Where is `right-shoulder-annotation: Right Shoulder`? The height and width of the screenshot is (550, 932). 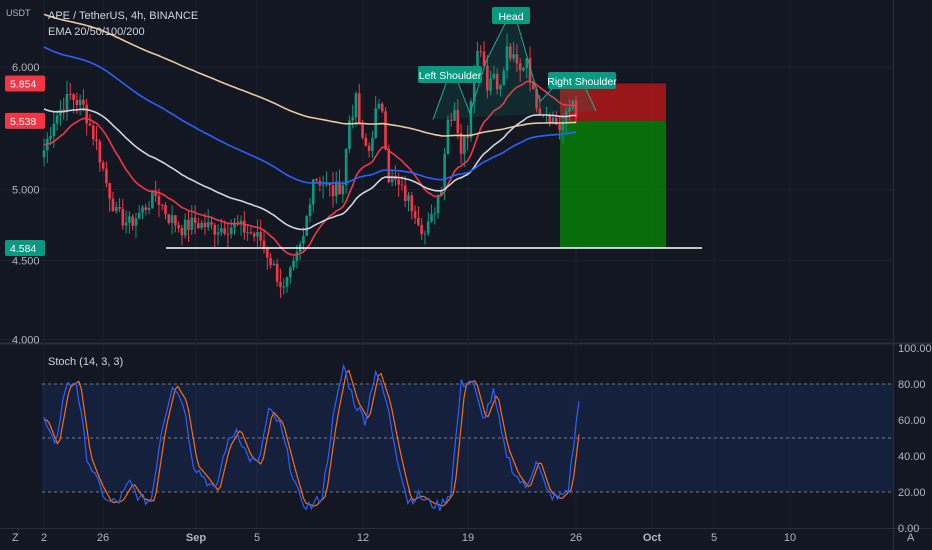 right-shoulder-annotation: Right Shoulder is located at coordinates (582, 82).